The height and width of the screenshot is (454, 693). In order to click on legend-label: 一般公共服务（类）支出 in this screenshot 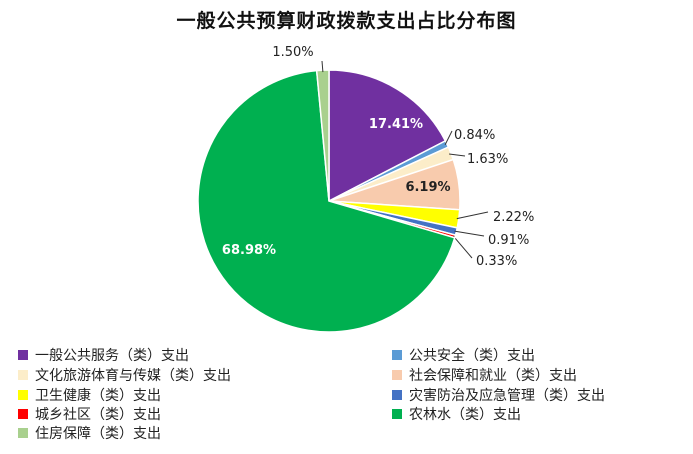, I will do `click(112, 356)`.